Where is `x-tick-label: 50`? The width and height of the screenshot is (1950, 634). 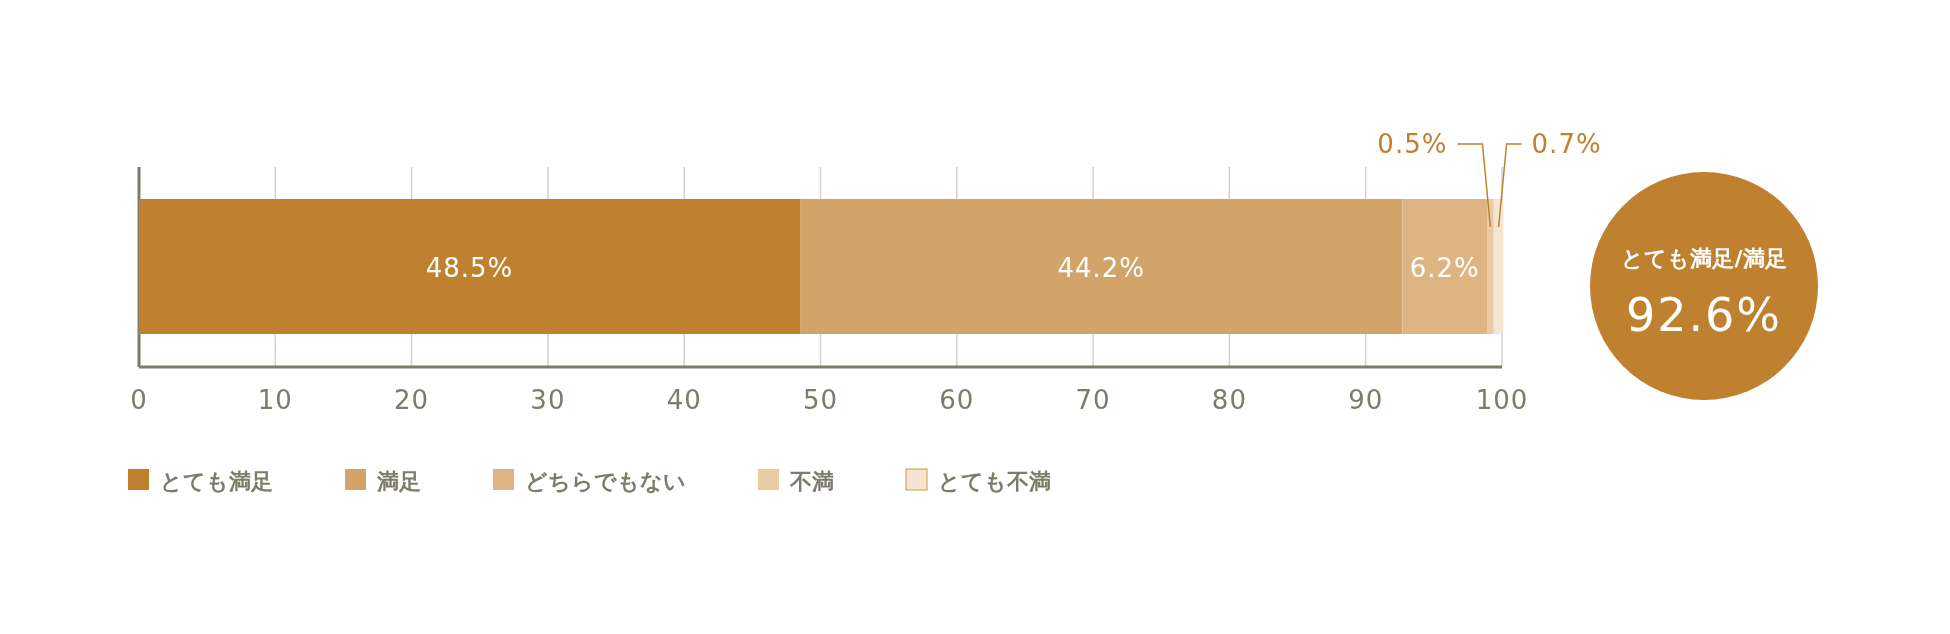
x-tick-label: 50 is located at coordinates (820, 400).